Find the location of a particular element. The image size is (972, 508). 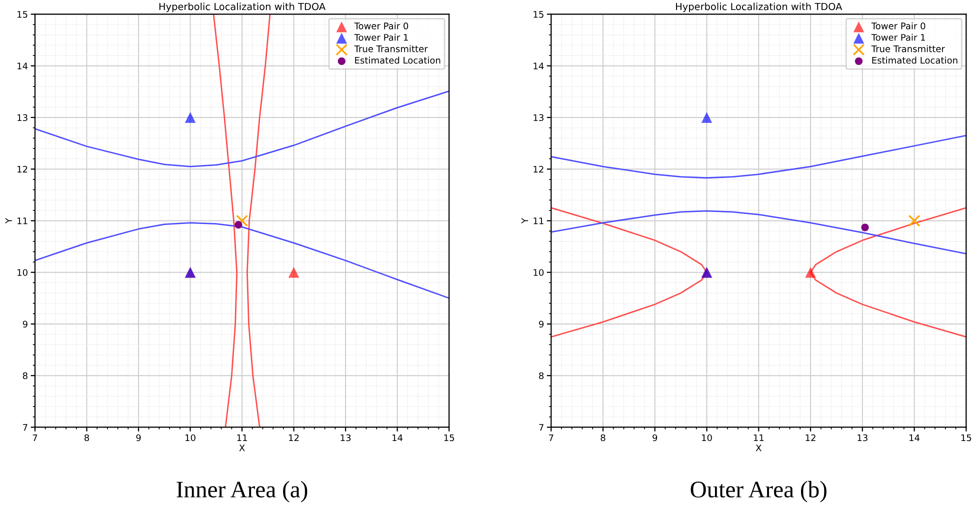

text: Outer Area (b) is located at coordinates (758, 491).